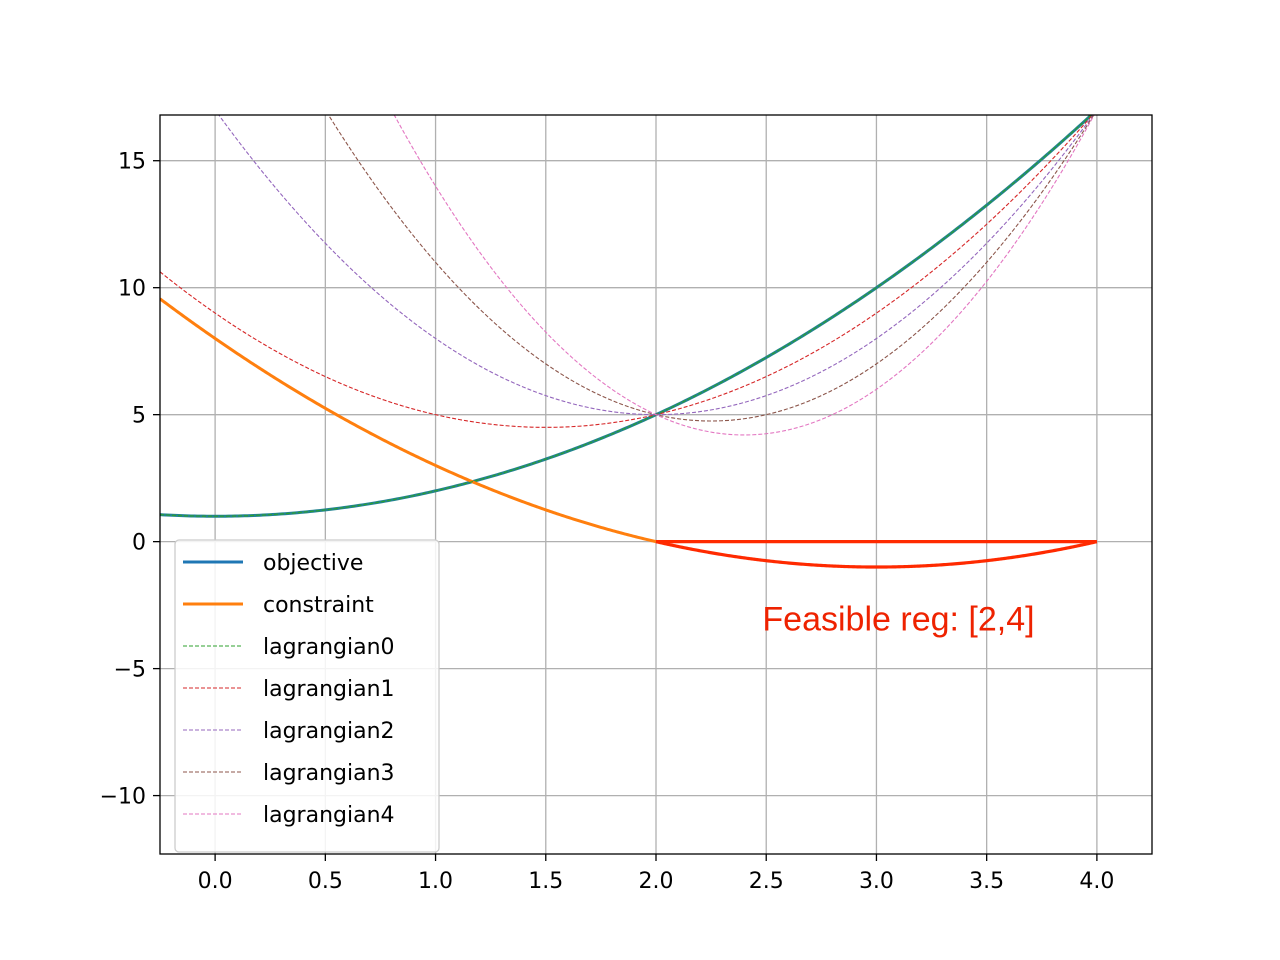 The height and width of the screenshot is (960, 1280). What do you see at coordinates (766, 881) in the screenshot?
I see `x-tick-label-5: 2.5` at bounding box center [766, 881].